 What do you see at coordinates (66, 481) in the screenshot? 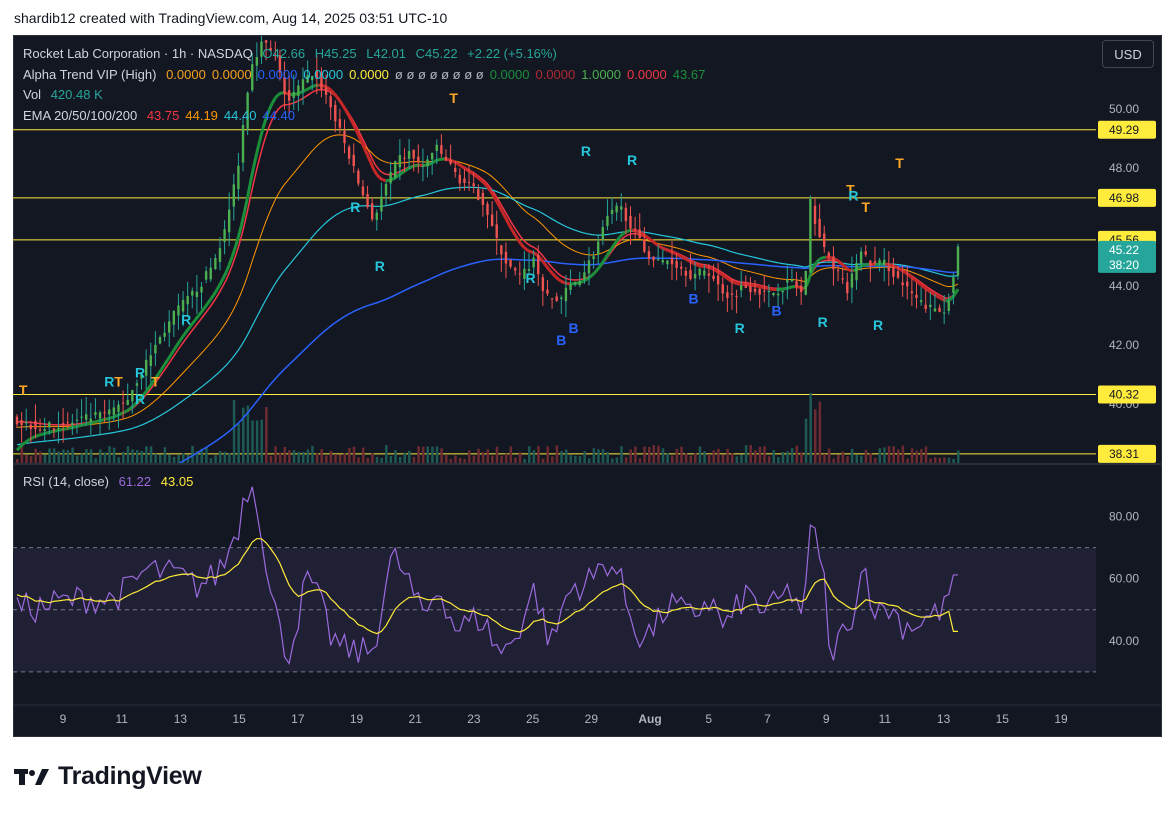
I see `rsi-label: RSI (14, close)` at bounding box center [66, 481].